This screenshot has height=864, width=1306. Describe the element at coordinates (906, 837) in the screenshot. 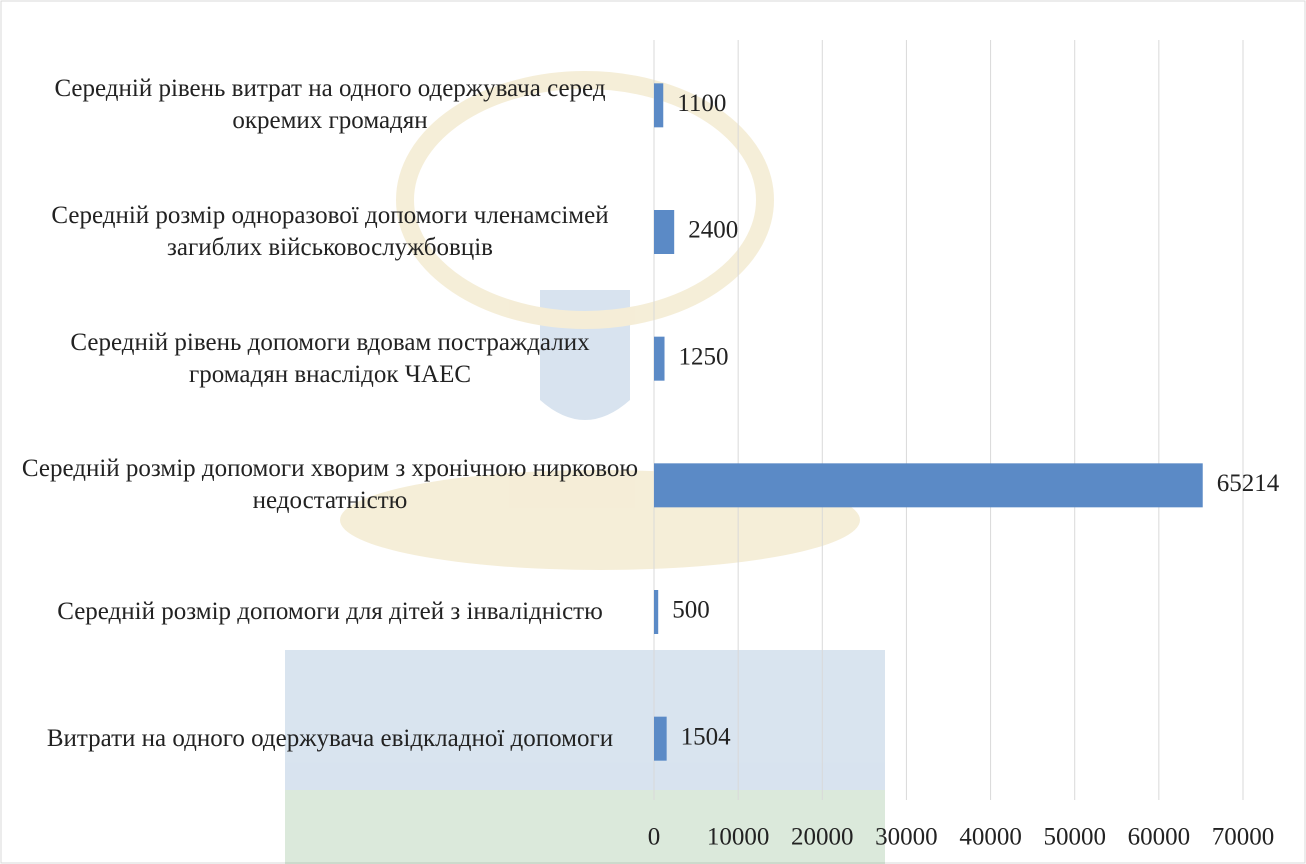

I see `x-tick-label: 30000` at that location.